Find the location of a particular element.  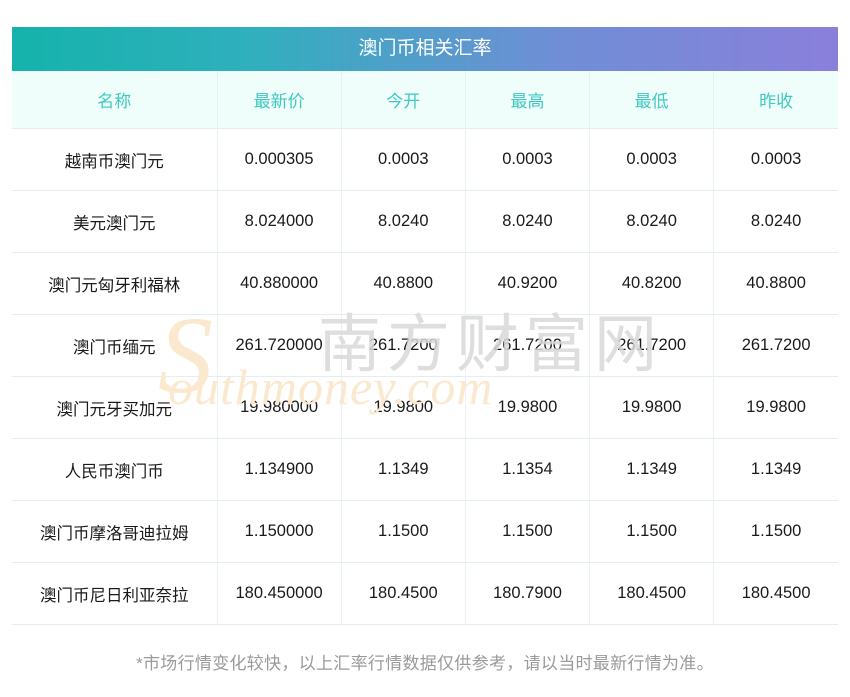

cell-open-price: 40.8800 is located at coordinates (403, 283).